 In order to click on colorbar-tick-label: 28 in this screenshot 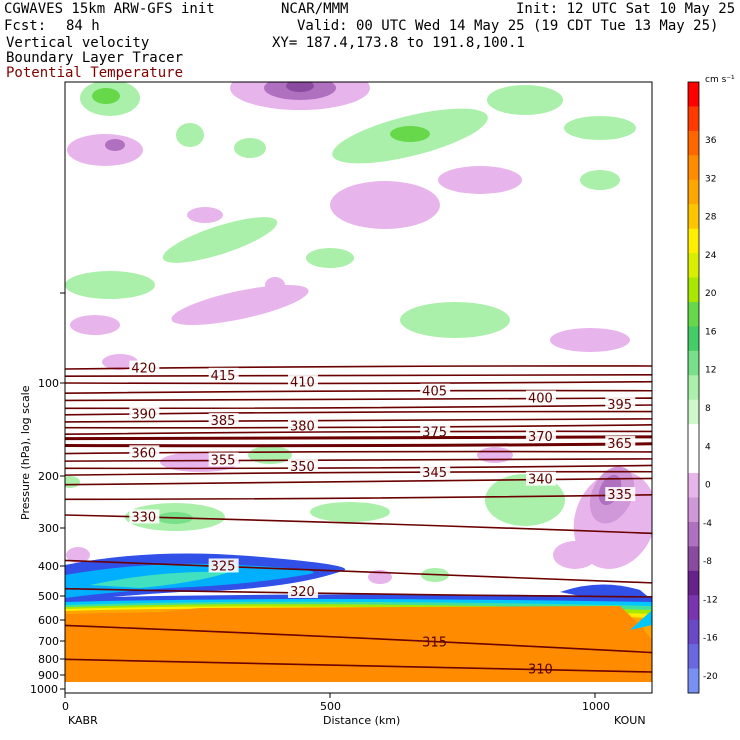, I will do `click(711, 218)`.